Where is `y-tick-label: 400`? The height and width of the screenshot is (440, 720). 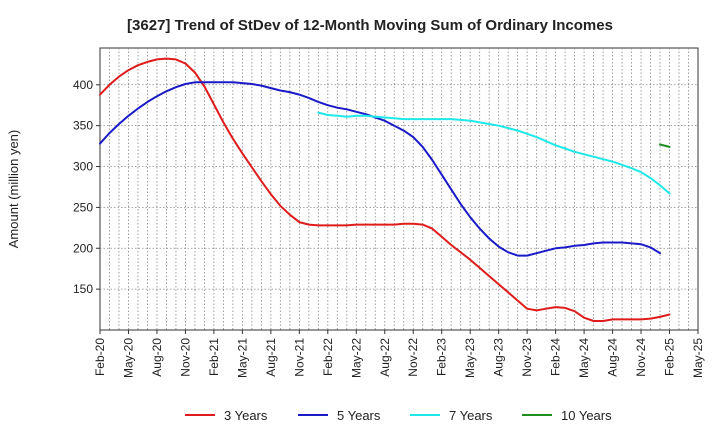
y-tick-label: 400 is located at coordinates (83, 85).